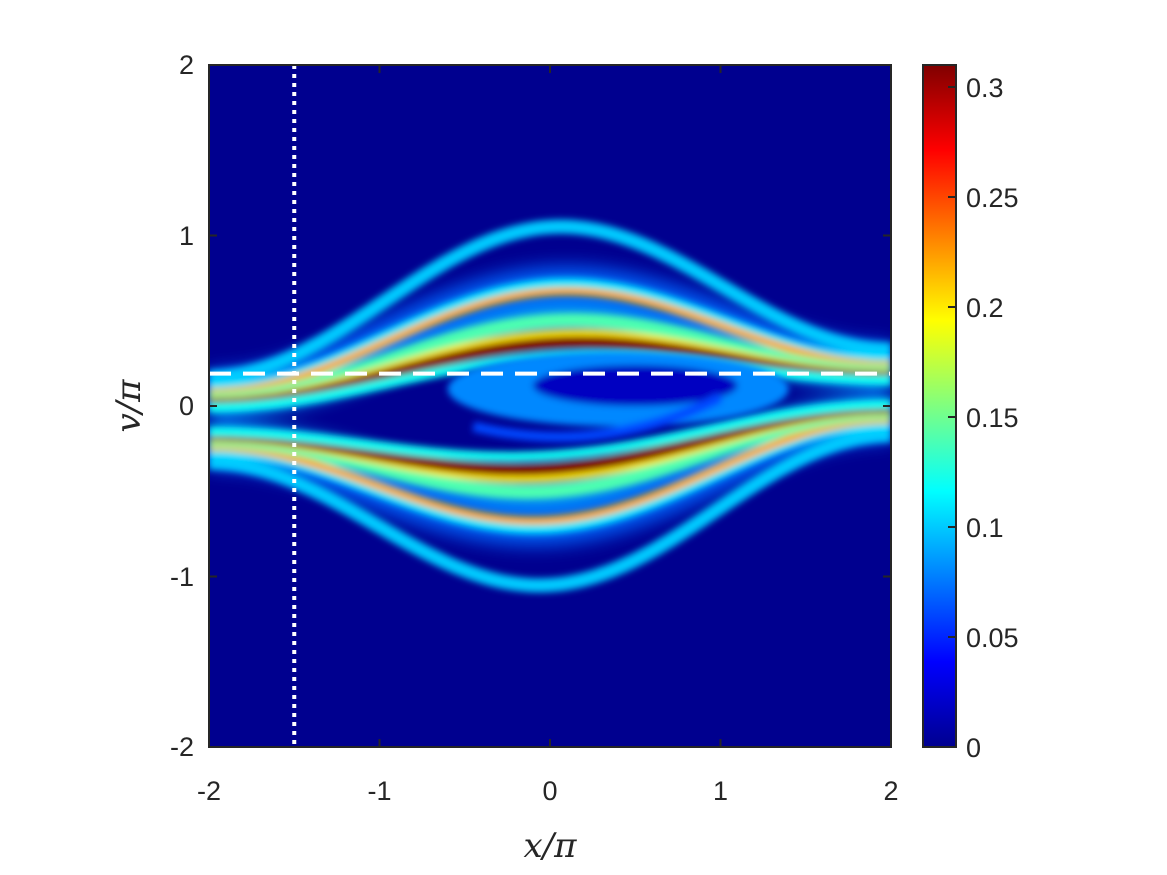 Image resolution: width=1167 pixels, height=875 pixels. What do you see at coordinates (597, 417) in the screenshot?
I see `vortex-swirl` at bounding box center [597, 417].